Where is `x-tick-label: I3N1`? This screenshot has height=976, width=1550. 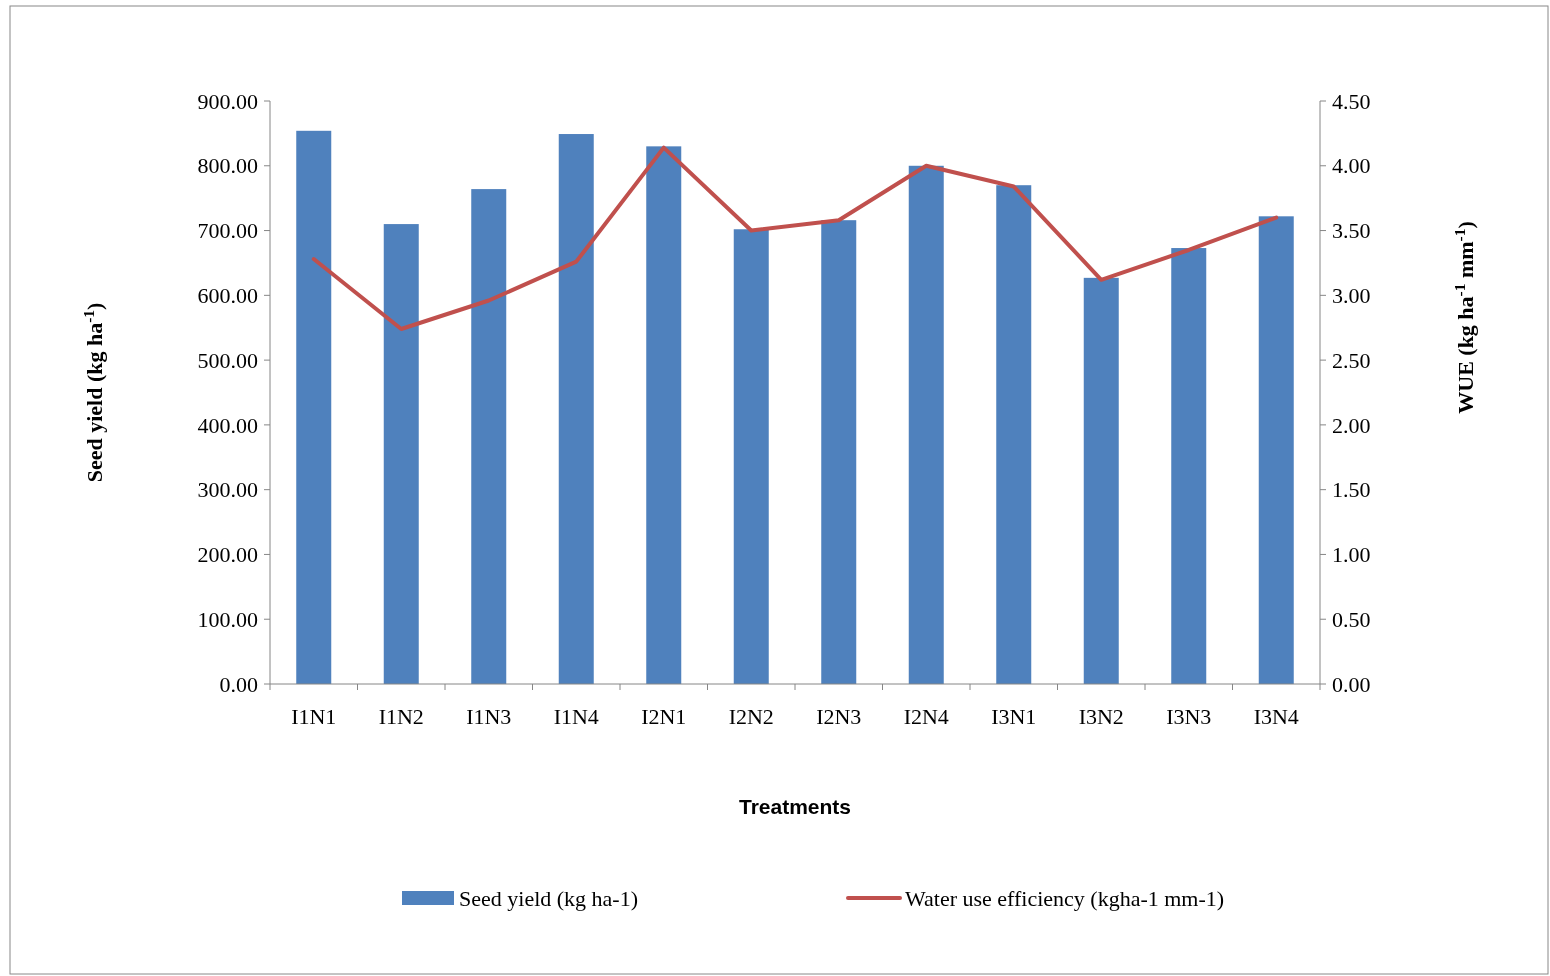 x-tick-label: I3N1 is located at coordinates (1014, 716).